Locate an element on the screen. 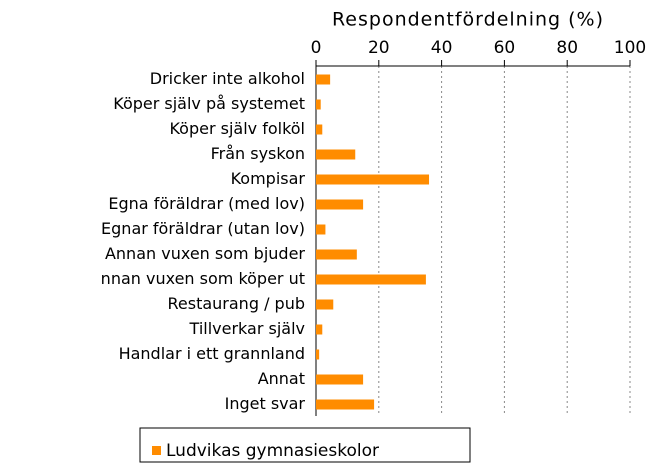 Image resolution: width=651 pixels, height=465 pixels. x-tick-label: 80 is located at coordinates (567, 48).